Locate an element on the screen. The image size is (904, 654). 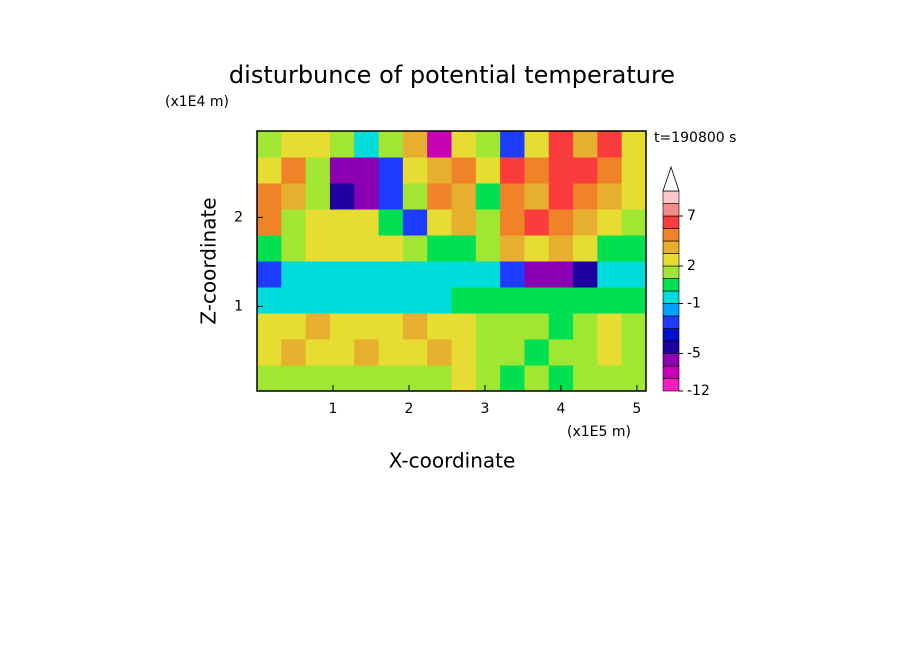
annotation: t=190800 s is located at coordinates (695, 138).